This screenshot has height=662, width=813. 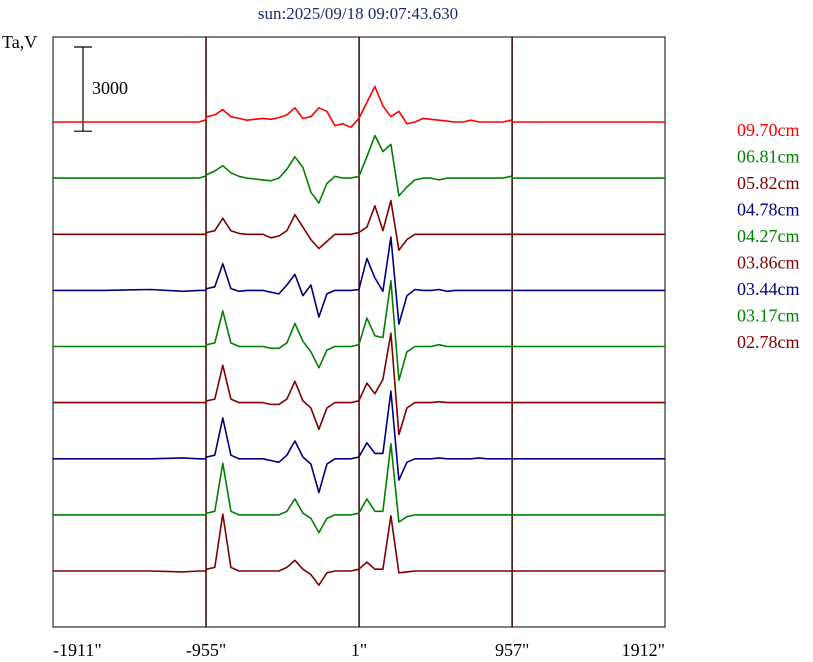 What do you see at coordinates (768, 210) in the screenshot?
I see `legend-item-04.78cm: 04.78cm` at bounding box center [768, 210].